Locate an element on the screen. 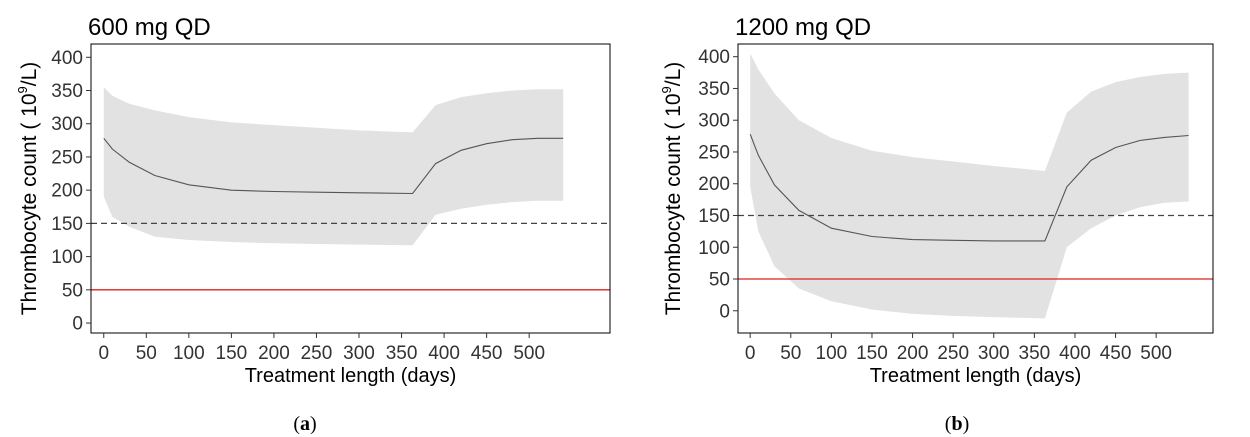  chart-title: 1200 mg QD is located at coordinates (803, 27).